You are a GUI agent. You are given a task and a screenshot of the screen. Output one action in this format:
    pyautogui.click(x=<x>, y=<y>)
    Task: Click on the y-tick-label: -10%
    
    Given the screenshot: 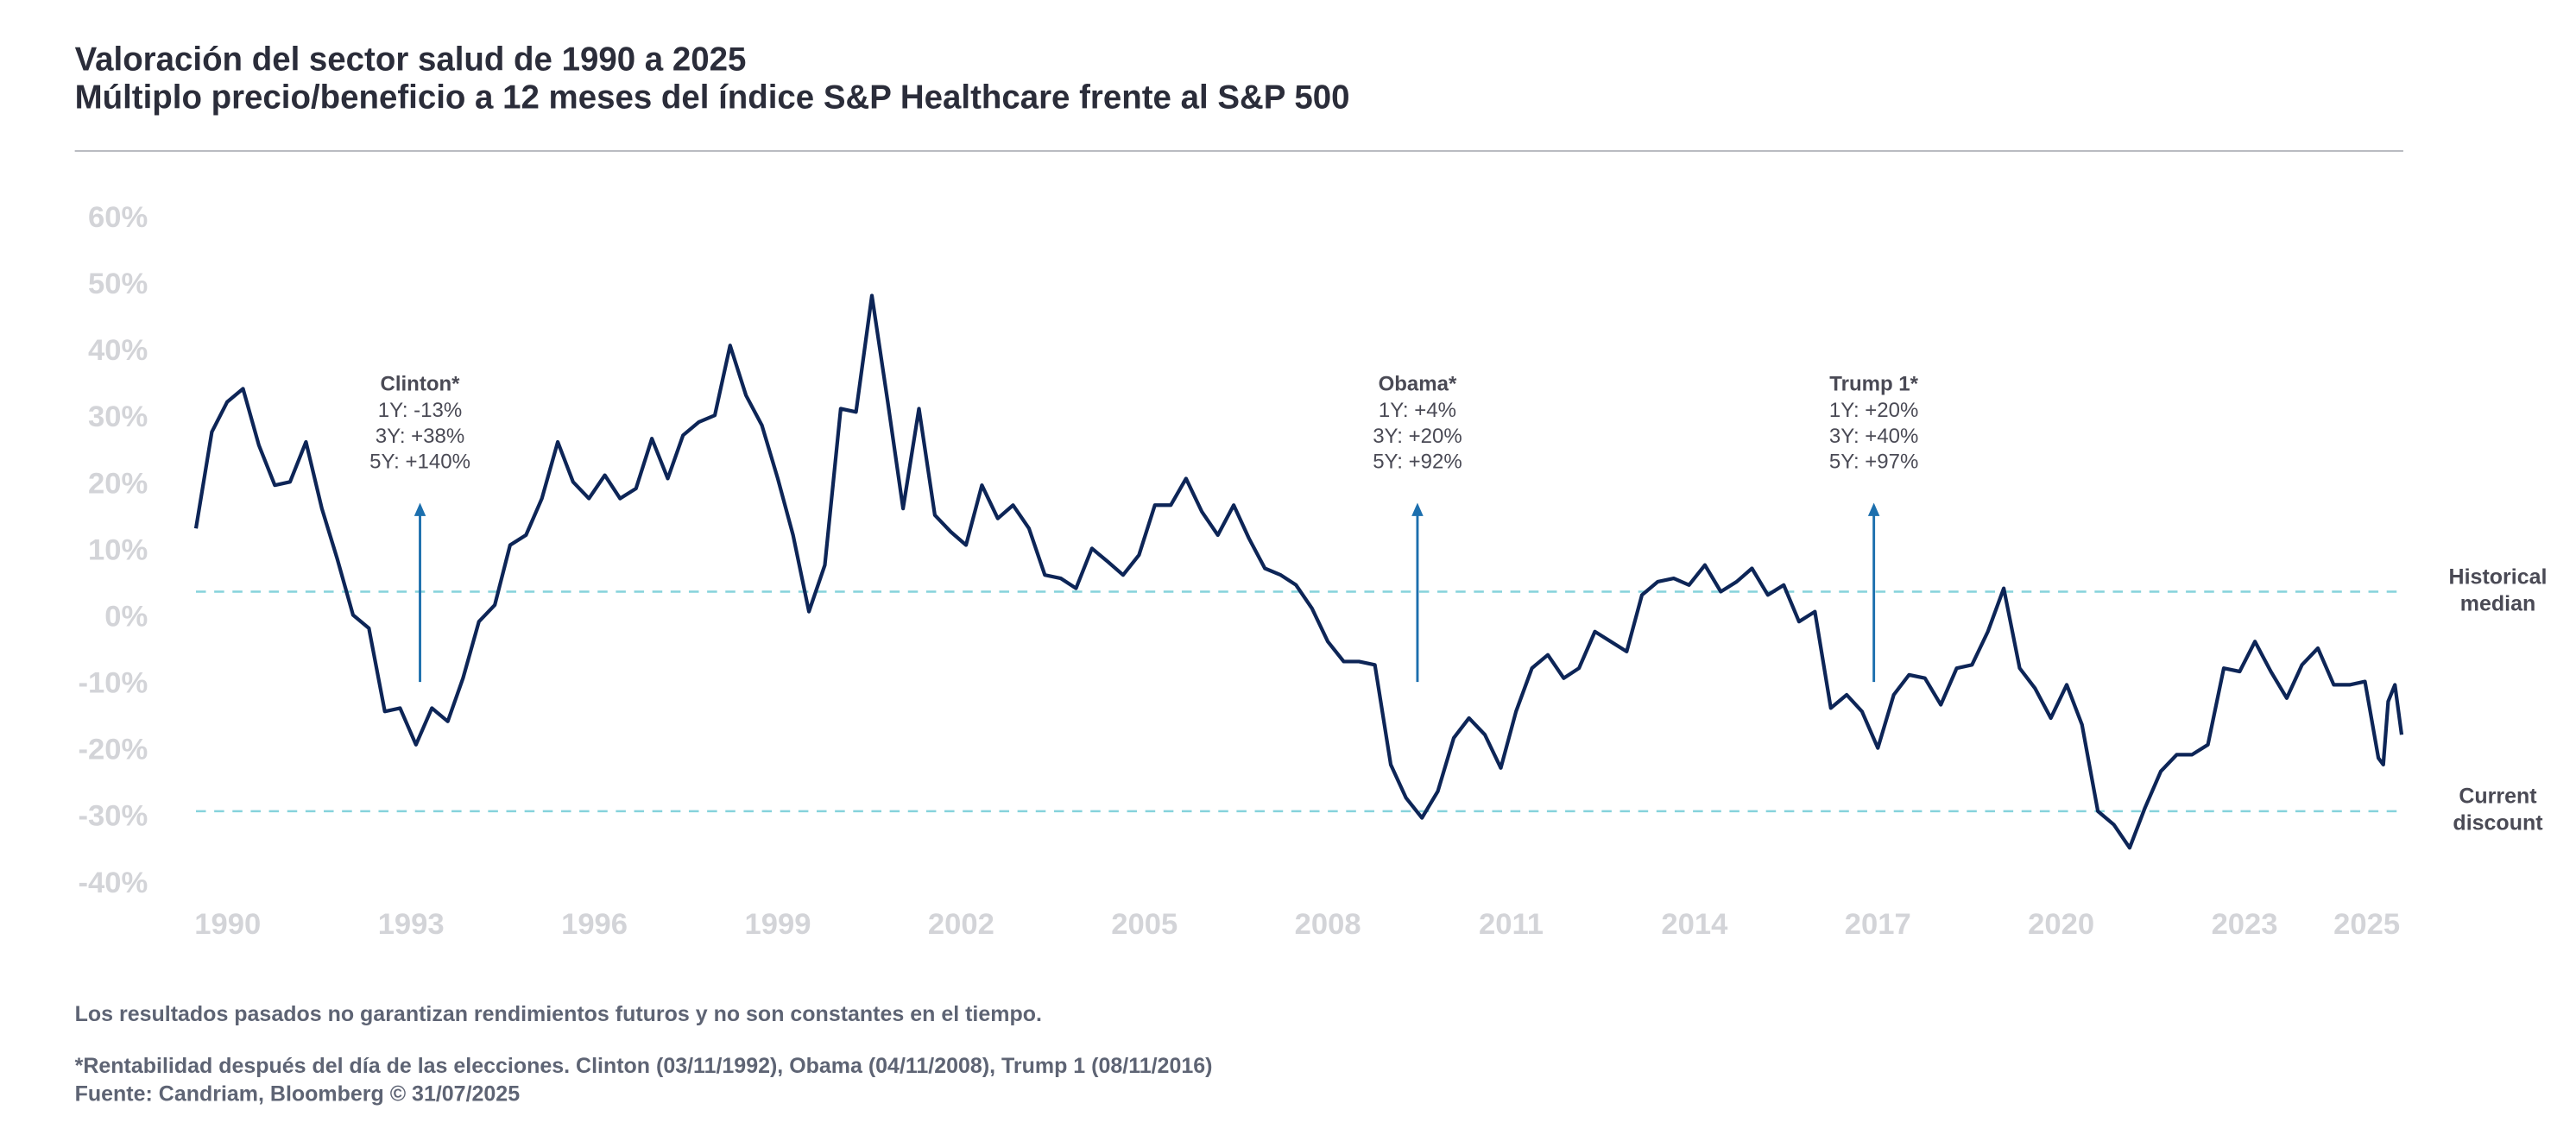 What is the action you would take?
    pyautogui.click(x=113, y=683)
    